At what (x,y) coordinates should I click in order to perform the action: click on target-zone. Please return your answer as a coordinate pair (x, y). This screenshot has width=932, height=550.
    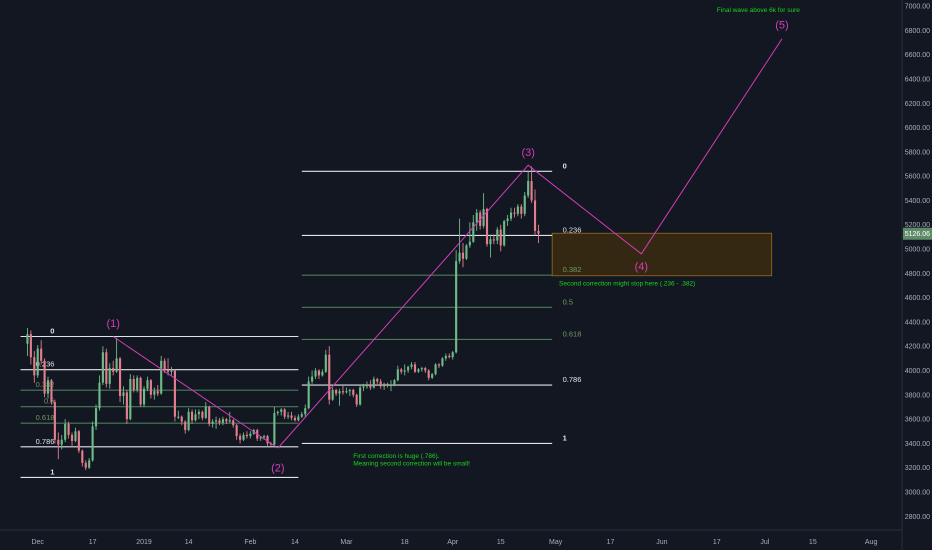
    Looking at the image, I should click on (662, 254).